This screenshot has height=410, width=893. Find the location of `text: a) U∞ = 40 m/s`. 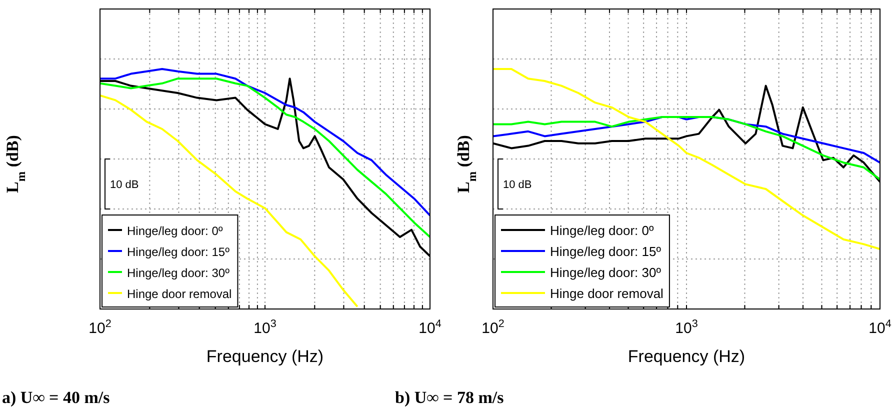

text: a) U∞ = 40 m/s is located at coordinates (56, 397).